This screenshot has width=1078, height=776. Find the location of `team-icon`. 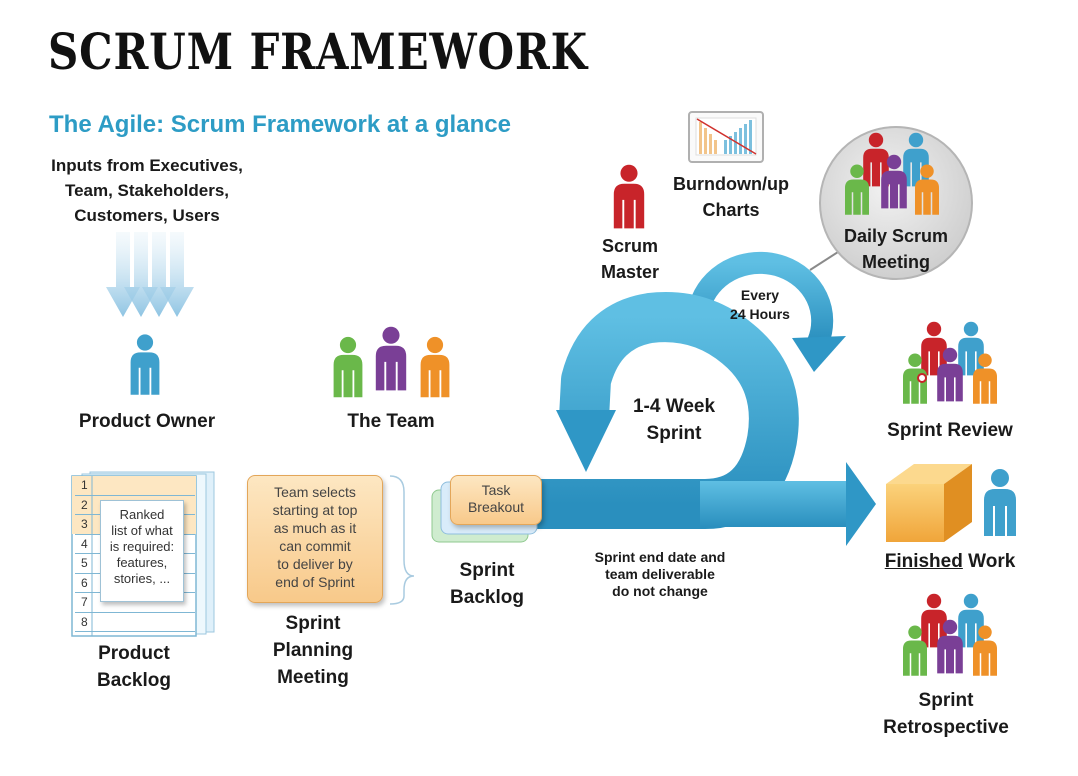

team-icon is located at coordinates (391, 362).